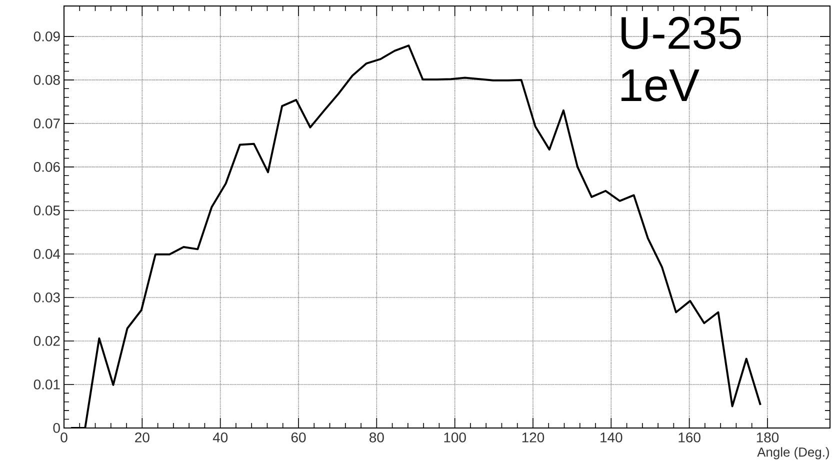 This screenshot has height=469, width=839. Describe the element at coordinates (142, 437) in the screenshot. I see `x-tick-label: 20` at that location.